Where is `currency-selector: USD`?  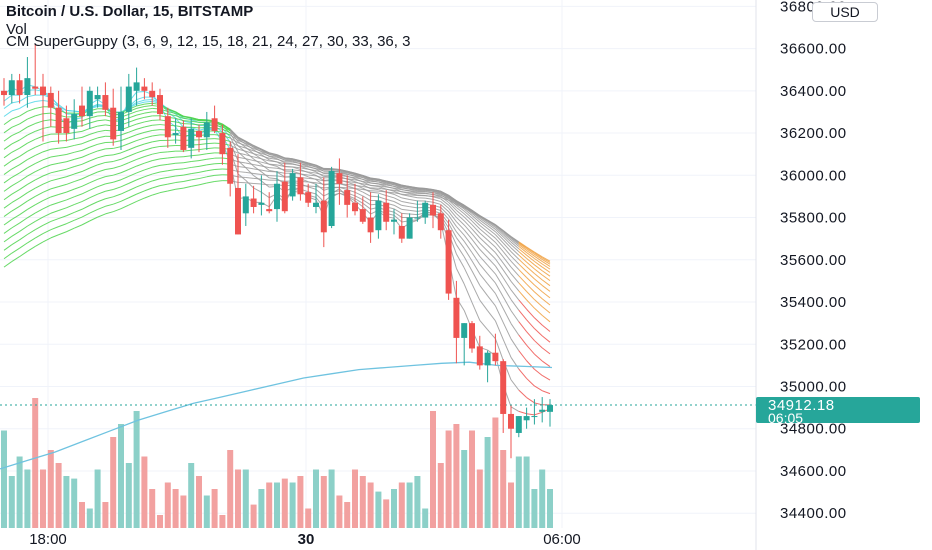
currency-selector: USD is located at coordinates (845, 12).